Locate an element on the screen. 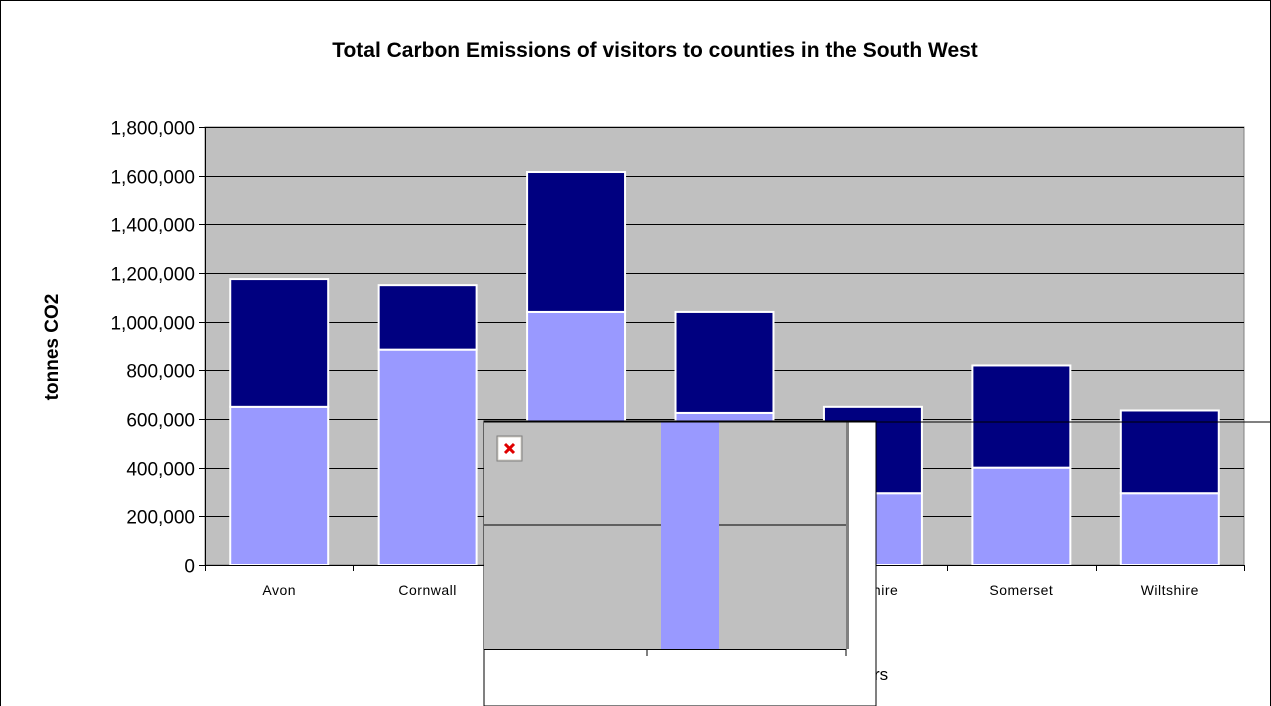 The image size is (1271, 706). overlay-bar is located at coordinates (690, 535).